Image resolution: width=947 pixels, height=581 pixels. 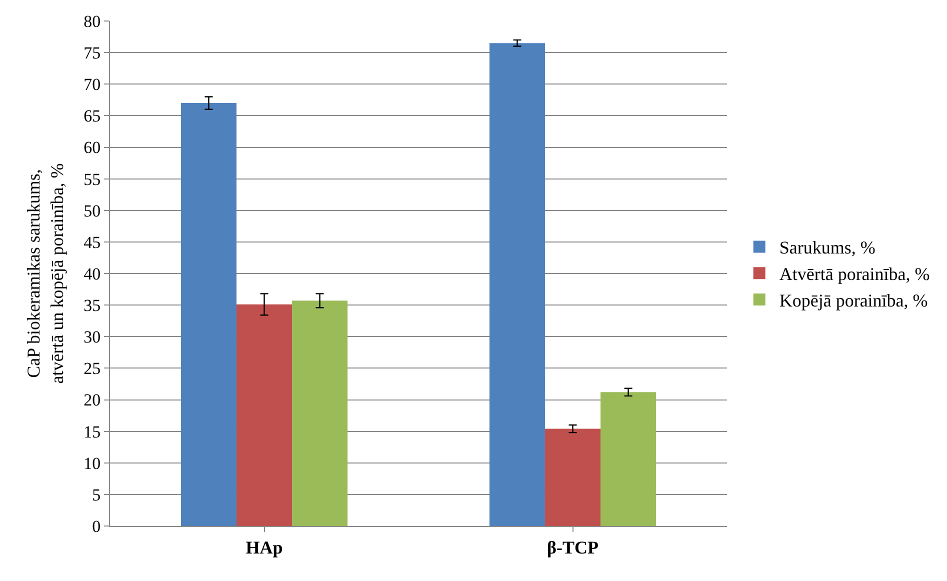 I want to click on legend-label: Kopējā porainība, %, so click(x=853, y=300).